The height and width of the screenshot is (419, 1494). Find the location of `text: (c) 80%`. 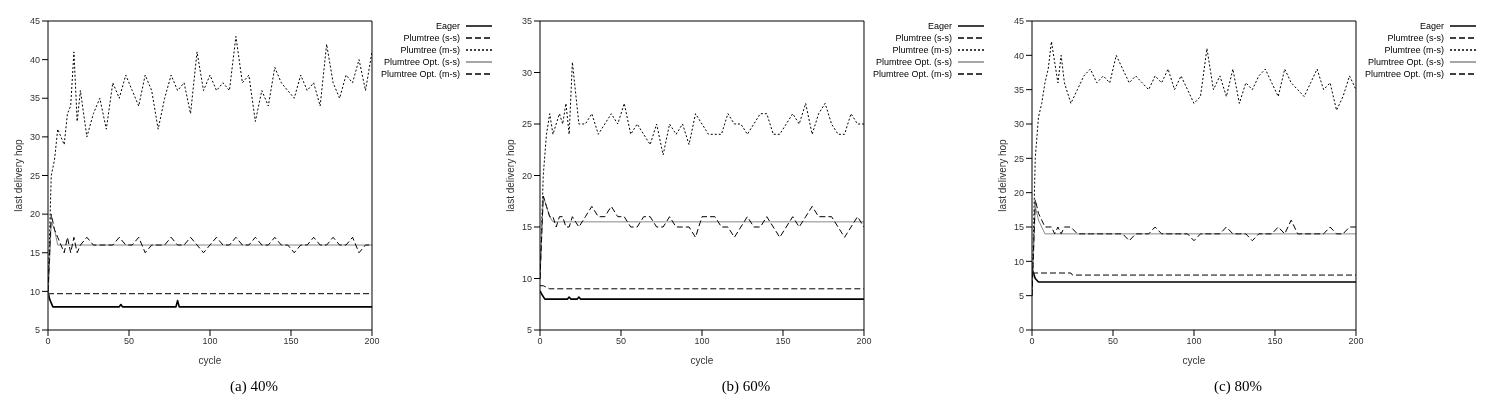

text: (c) 80% is located at coordinates (1238, 386).